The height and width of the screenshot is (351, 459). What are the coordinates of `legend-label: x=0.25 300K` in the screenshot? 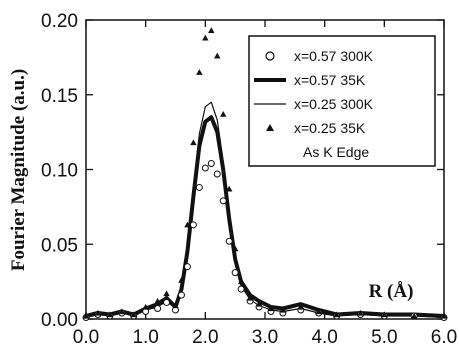 It's located at (334, 104).